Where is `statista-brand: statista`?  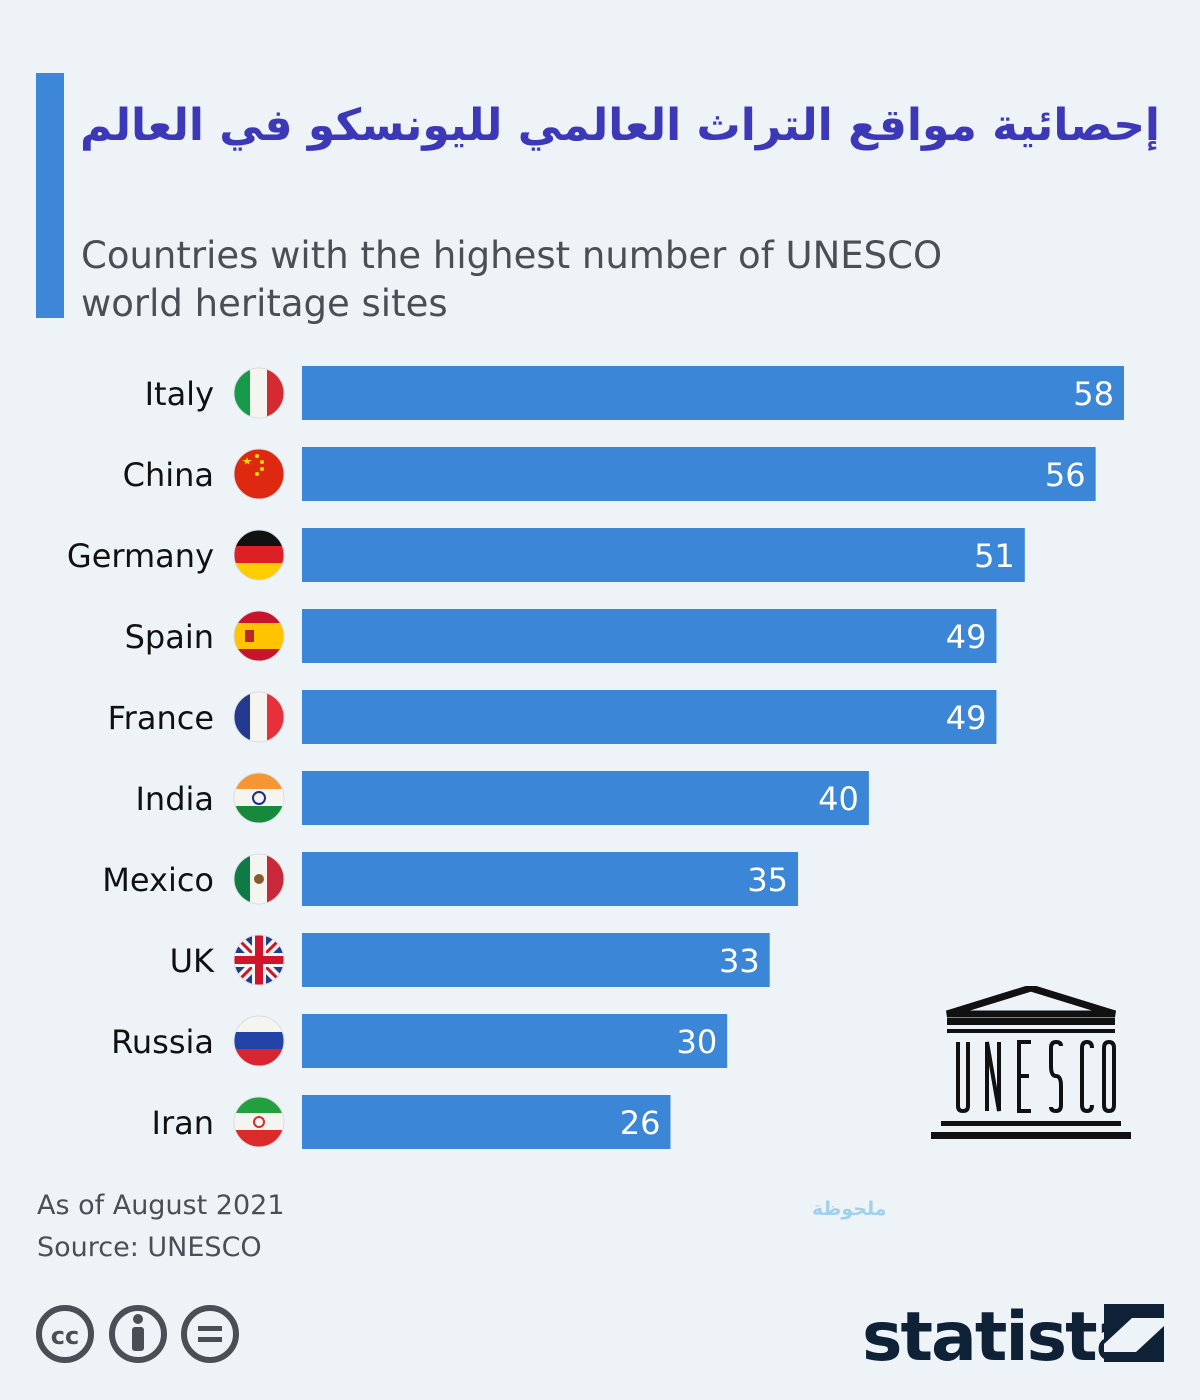 statista-brand: statista is located at coordinates (1002, 1337).